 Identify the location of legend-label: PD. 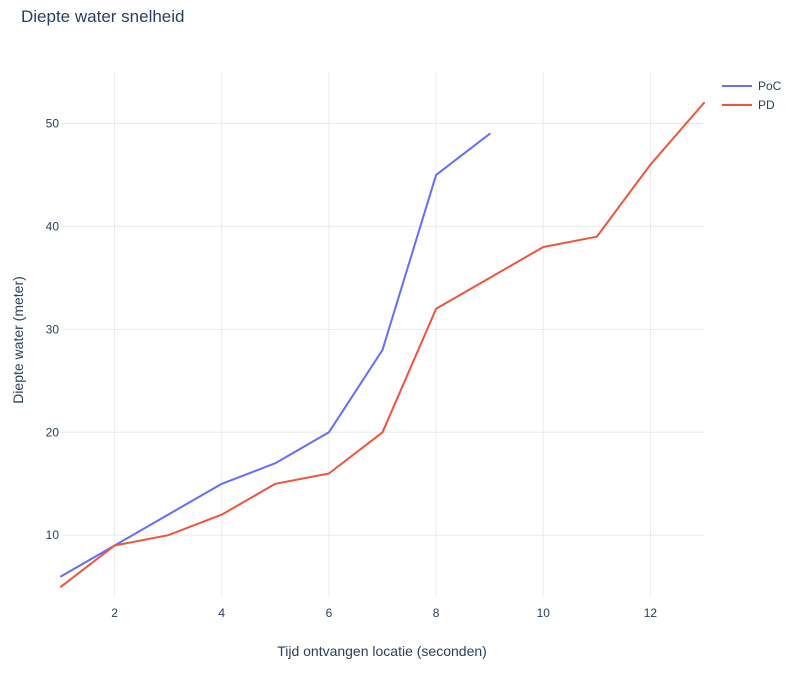
(766, 105).